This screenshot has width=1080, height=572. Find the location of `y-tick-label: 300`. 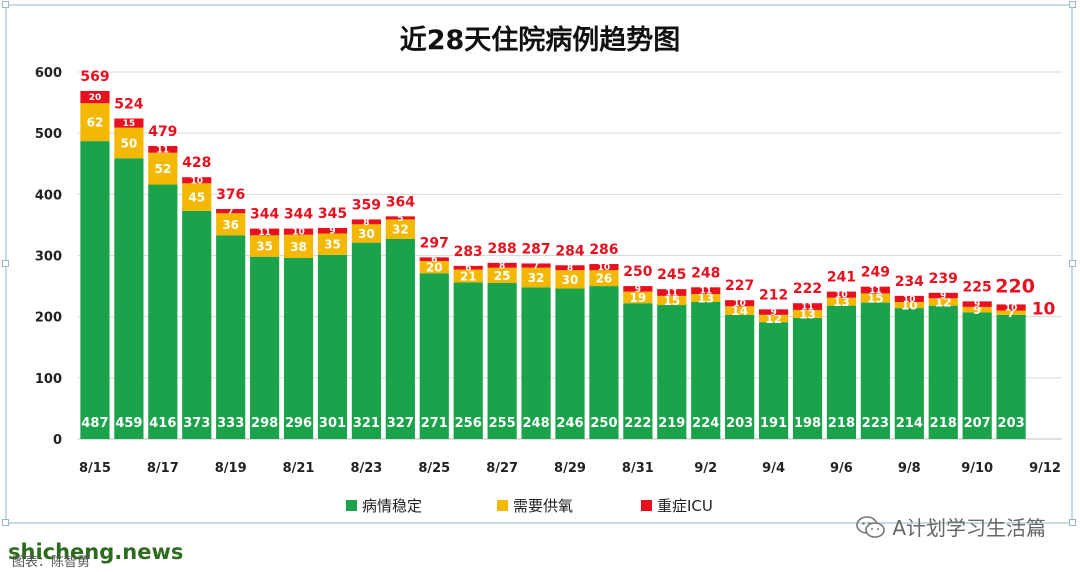

y-tick-label: 300 is located at coordinates (48, 257).